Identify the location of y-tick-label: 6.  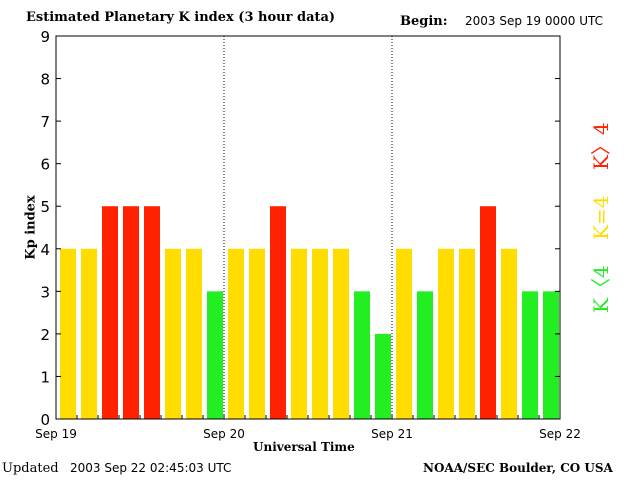
(45, 165).